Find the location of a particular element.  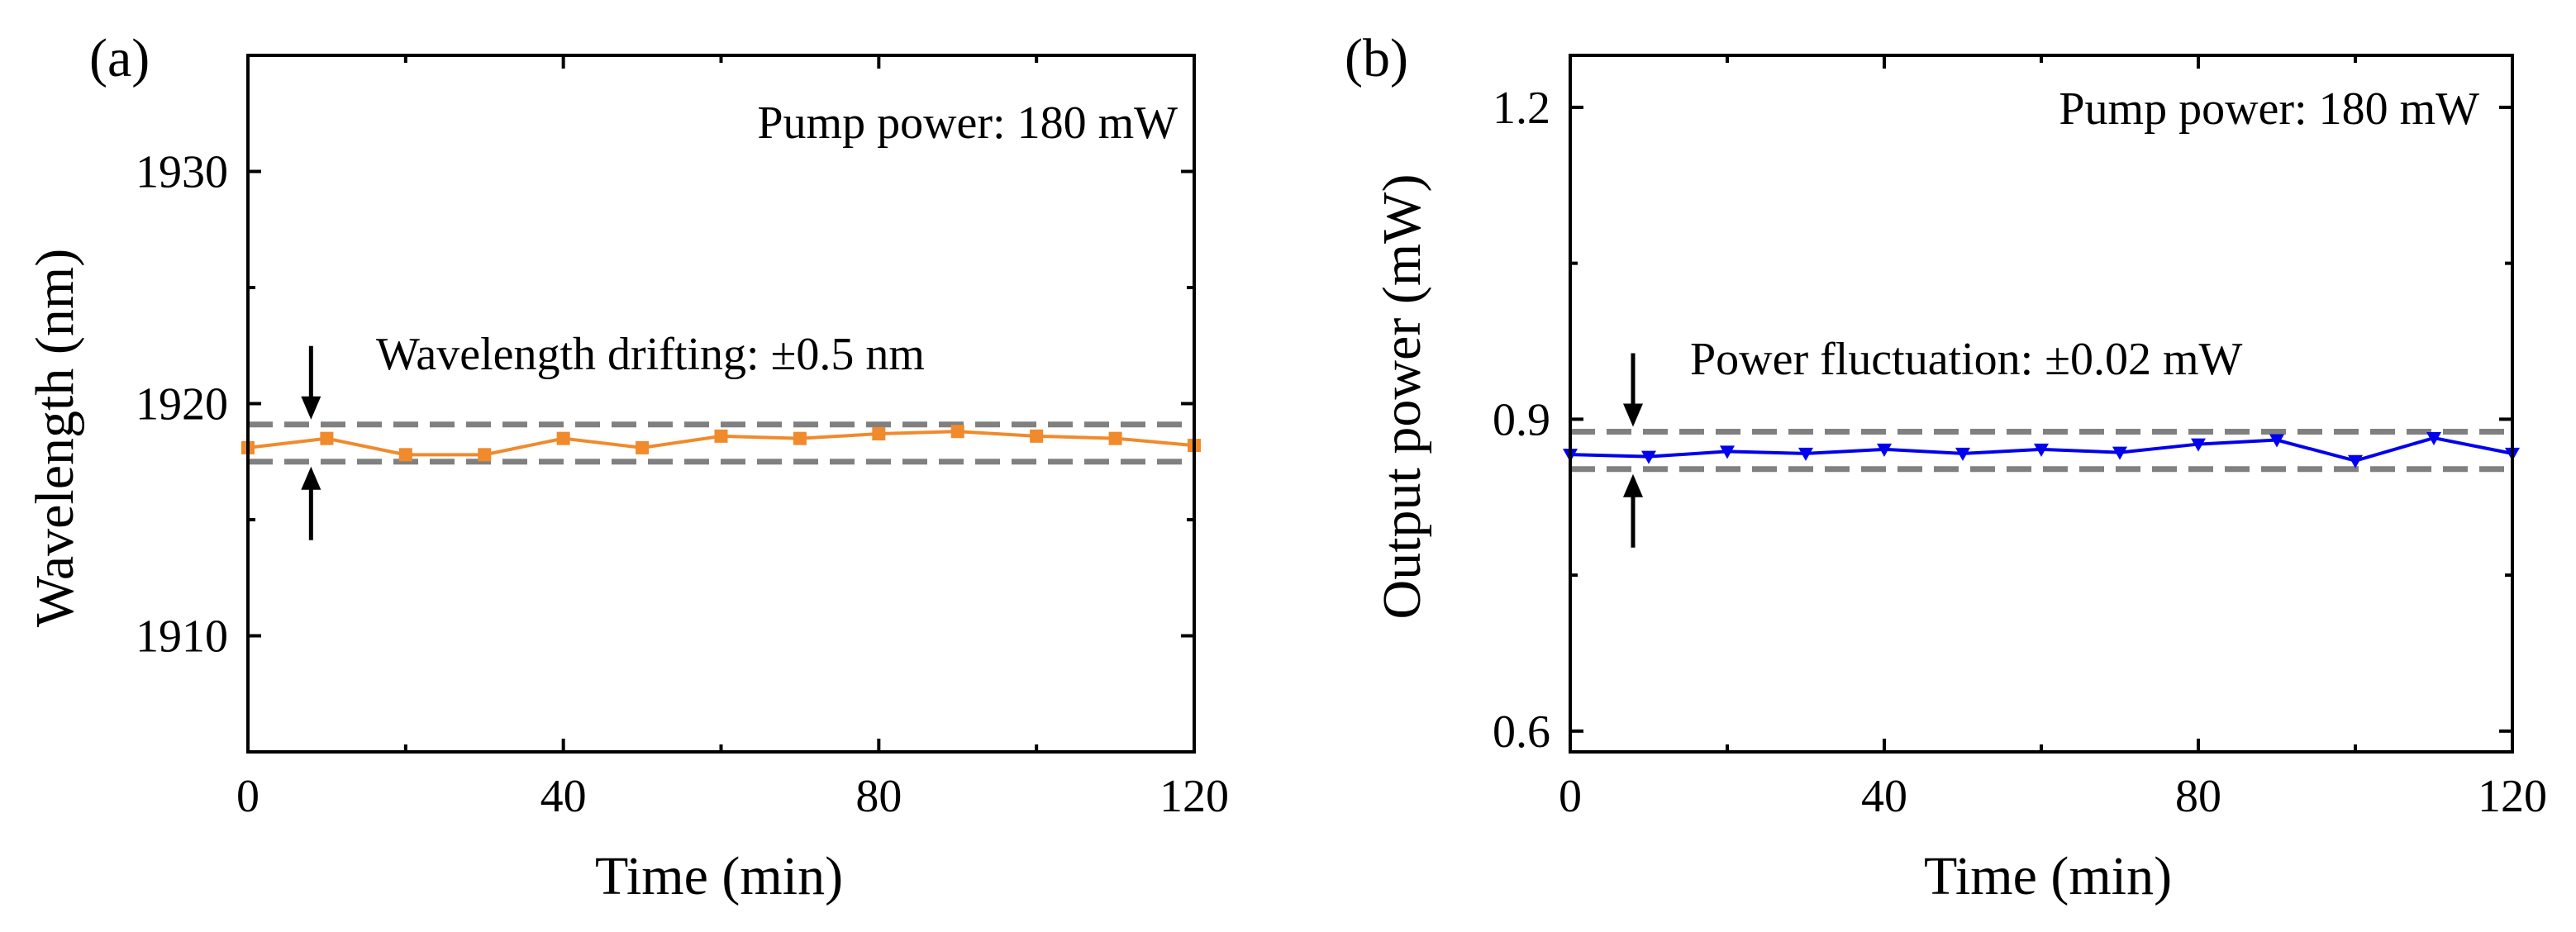

panel-b-x-tick-label: 80 is located at coordinates (2198, 797).